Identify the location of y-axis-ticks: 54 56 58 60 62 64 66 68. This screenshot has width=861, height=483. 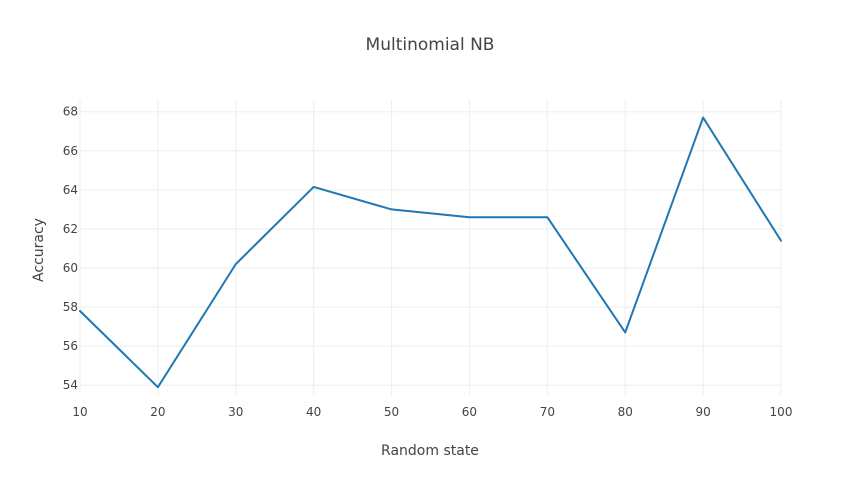
(70, 249).